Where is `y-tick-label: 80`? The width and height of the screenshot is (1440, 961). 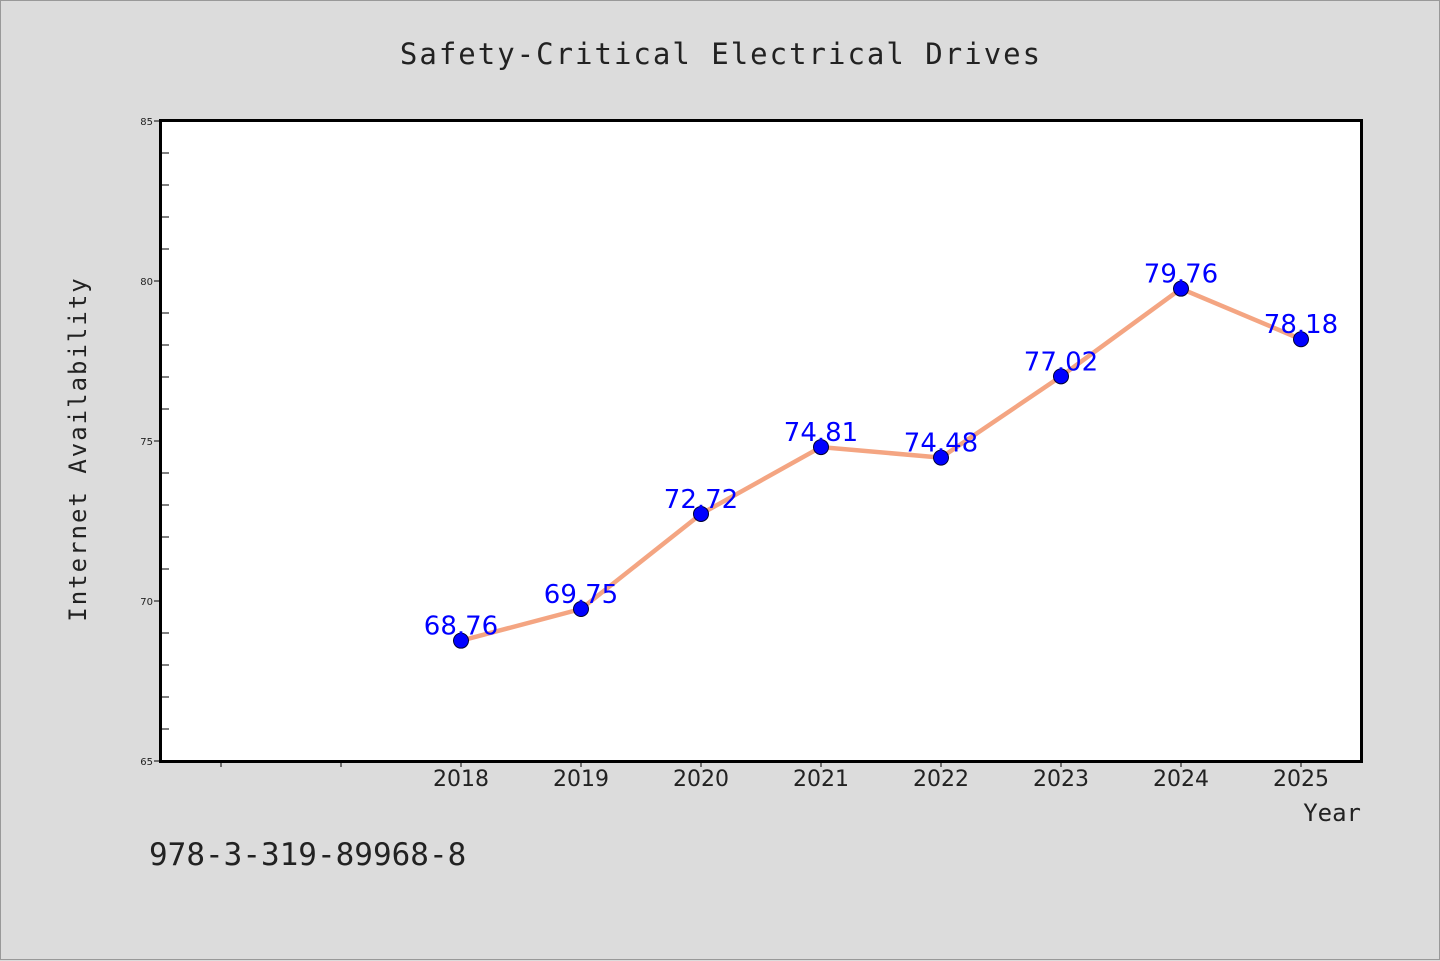 y-tick-label: 80 is located at coordinates (146, 282).